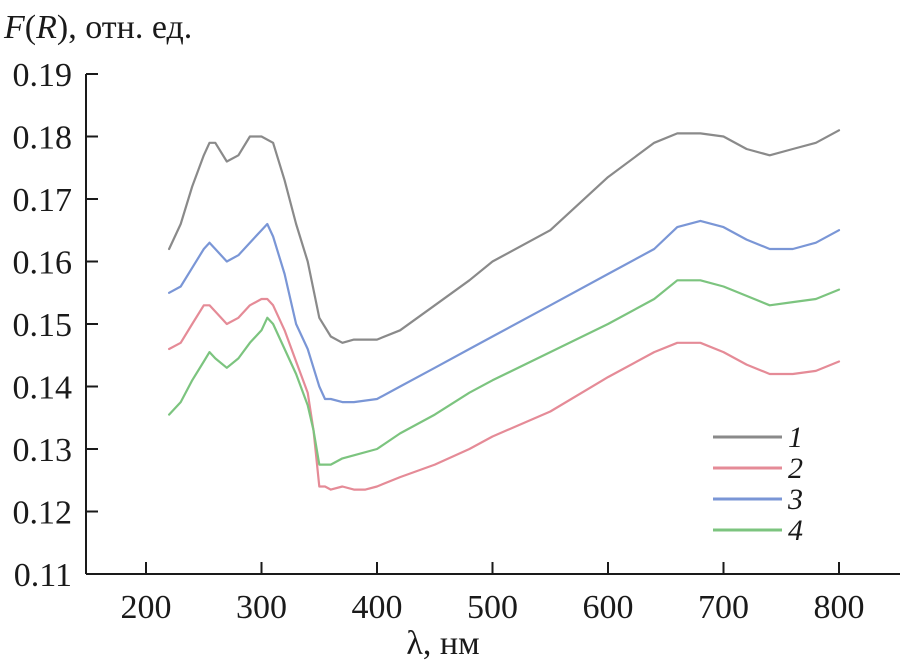 The width and height of the screenshot is (901, 668). I want to click on y-tick-label: 0.14, so click(43, 388).